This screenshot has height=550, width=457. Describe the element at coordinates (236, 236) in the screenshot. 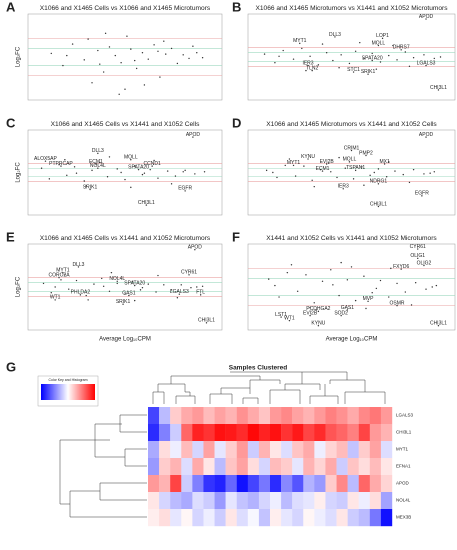

I see `panel-letter: F` at that location.